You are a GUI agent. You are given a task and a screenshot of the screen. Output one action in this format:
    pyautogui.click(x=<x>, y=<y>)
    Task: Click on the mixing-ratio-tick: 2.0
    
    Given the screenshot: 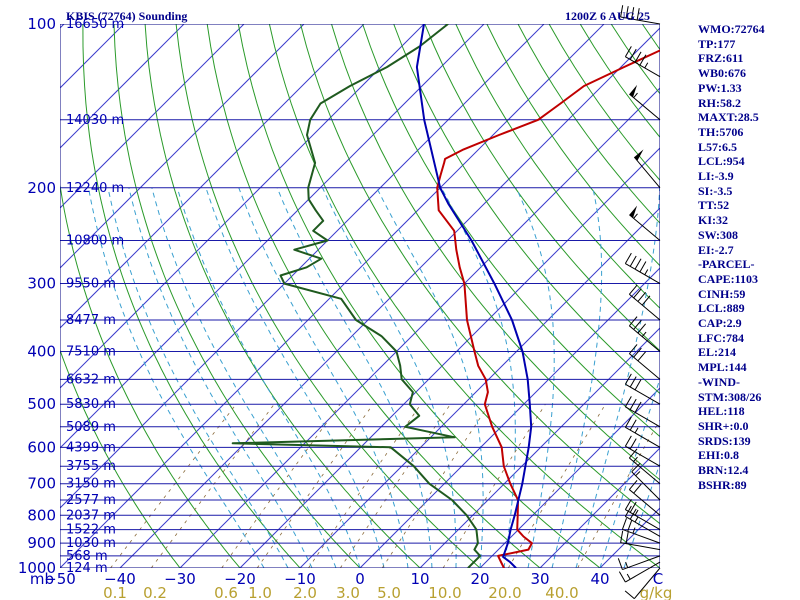 What is the action you would take?
    pyautogui.click(x=305, y=592)
    